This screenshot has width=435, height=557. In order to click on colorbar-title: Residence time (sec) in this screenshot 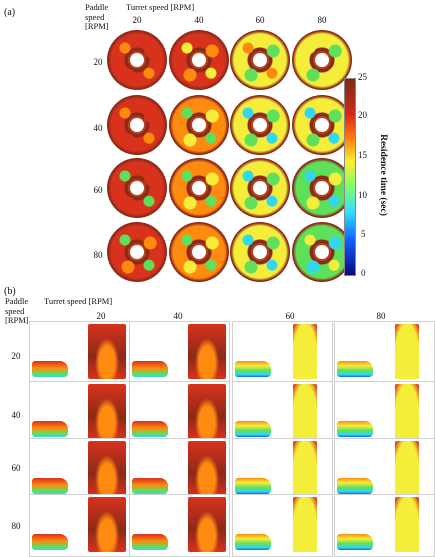, I will do `click(383, 175)`.